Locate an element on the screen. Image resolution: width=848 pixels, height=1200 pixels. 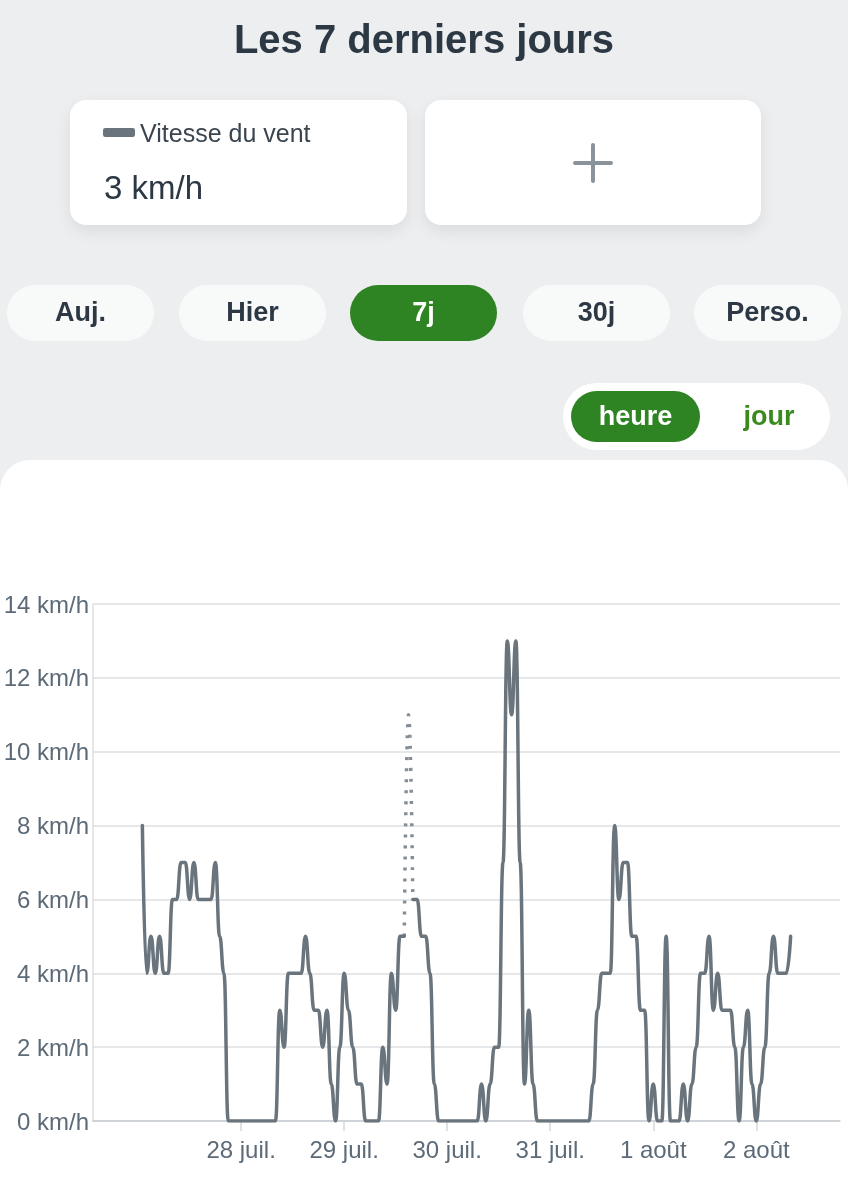
chart-title: Les 7 derniers jours is located at coordinates (424, 39).